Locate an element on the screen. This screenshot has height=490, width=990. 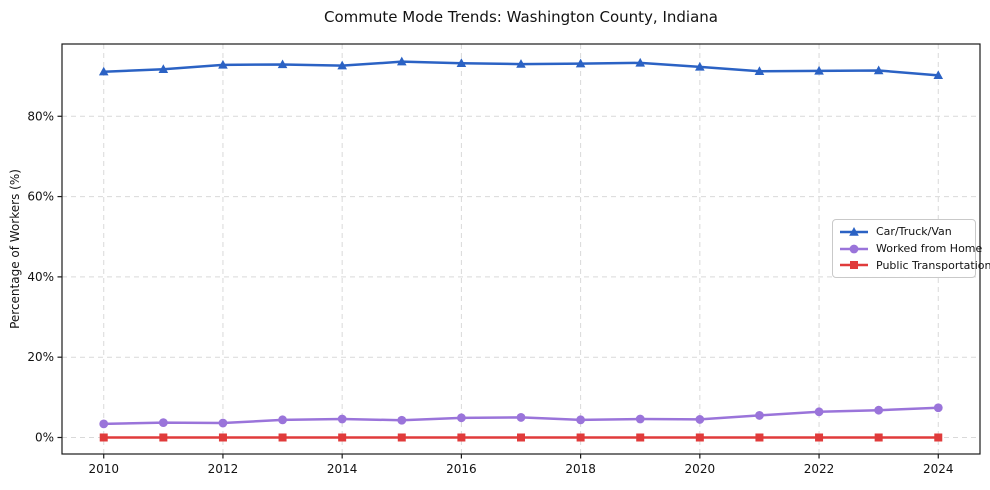
legend-label: Car/Truck/Van is located at coordinates (914, 232).